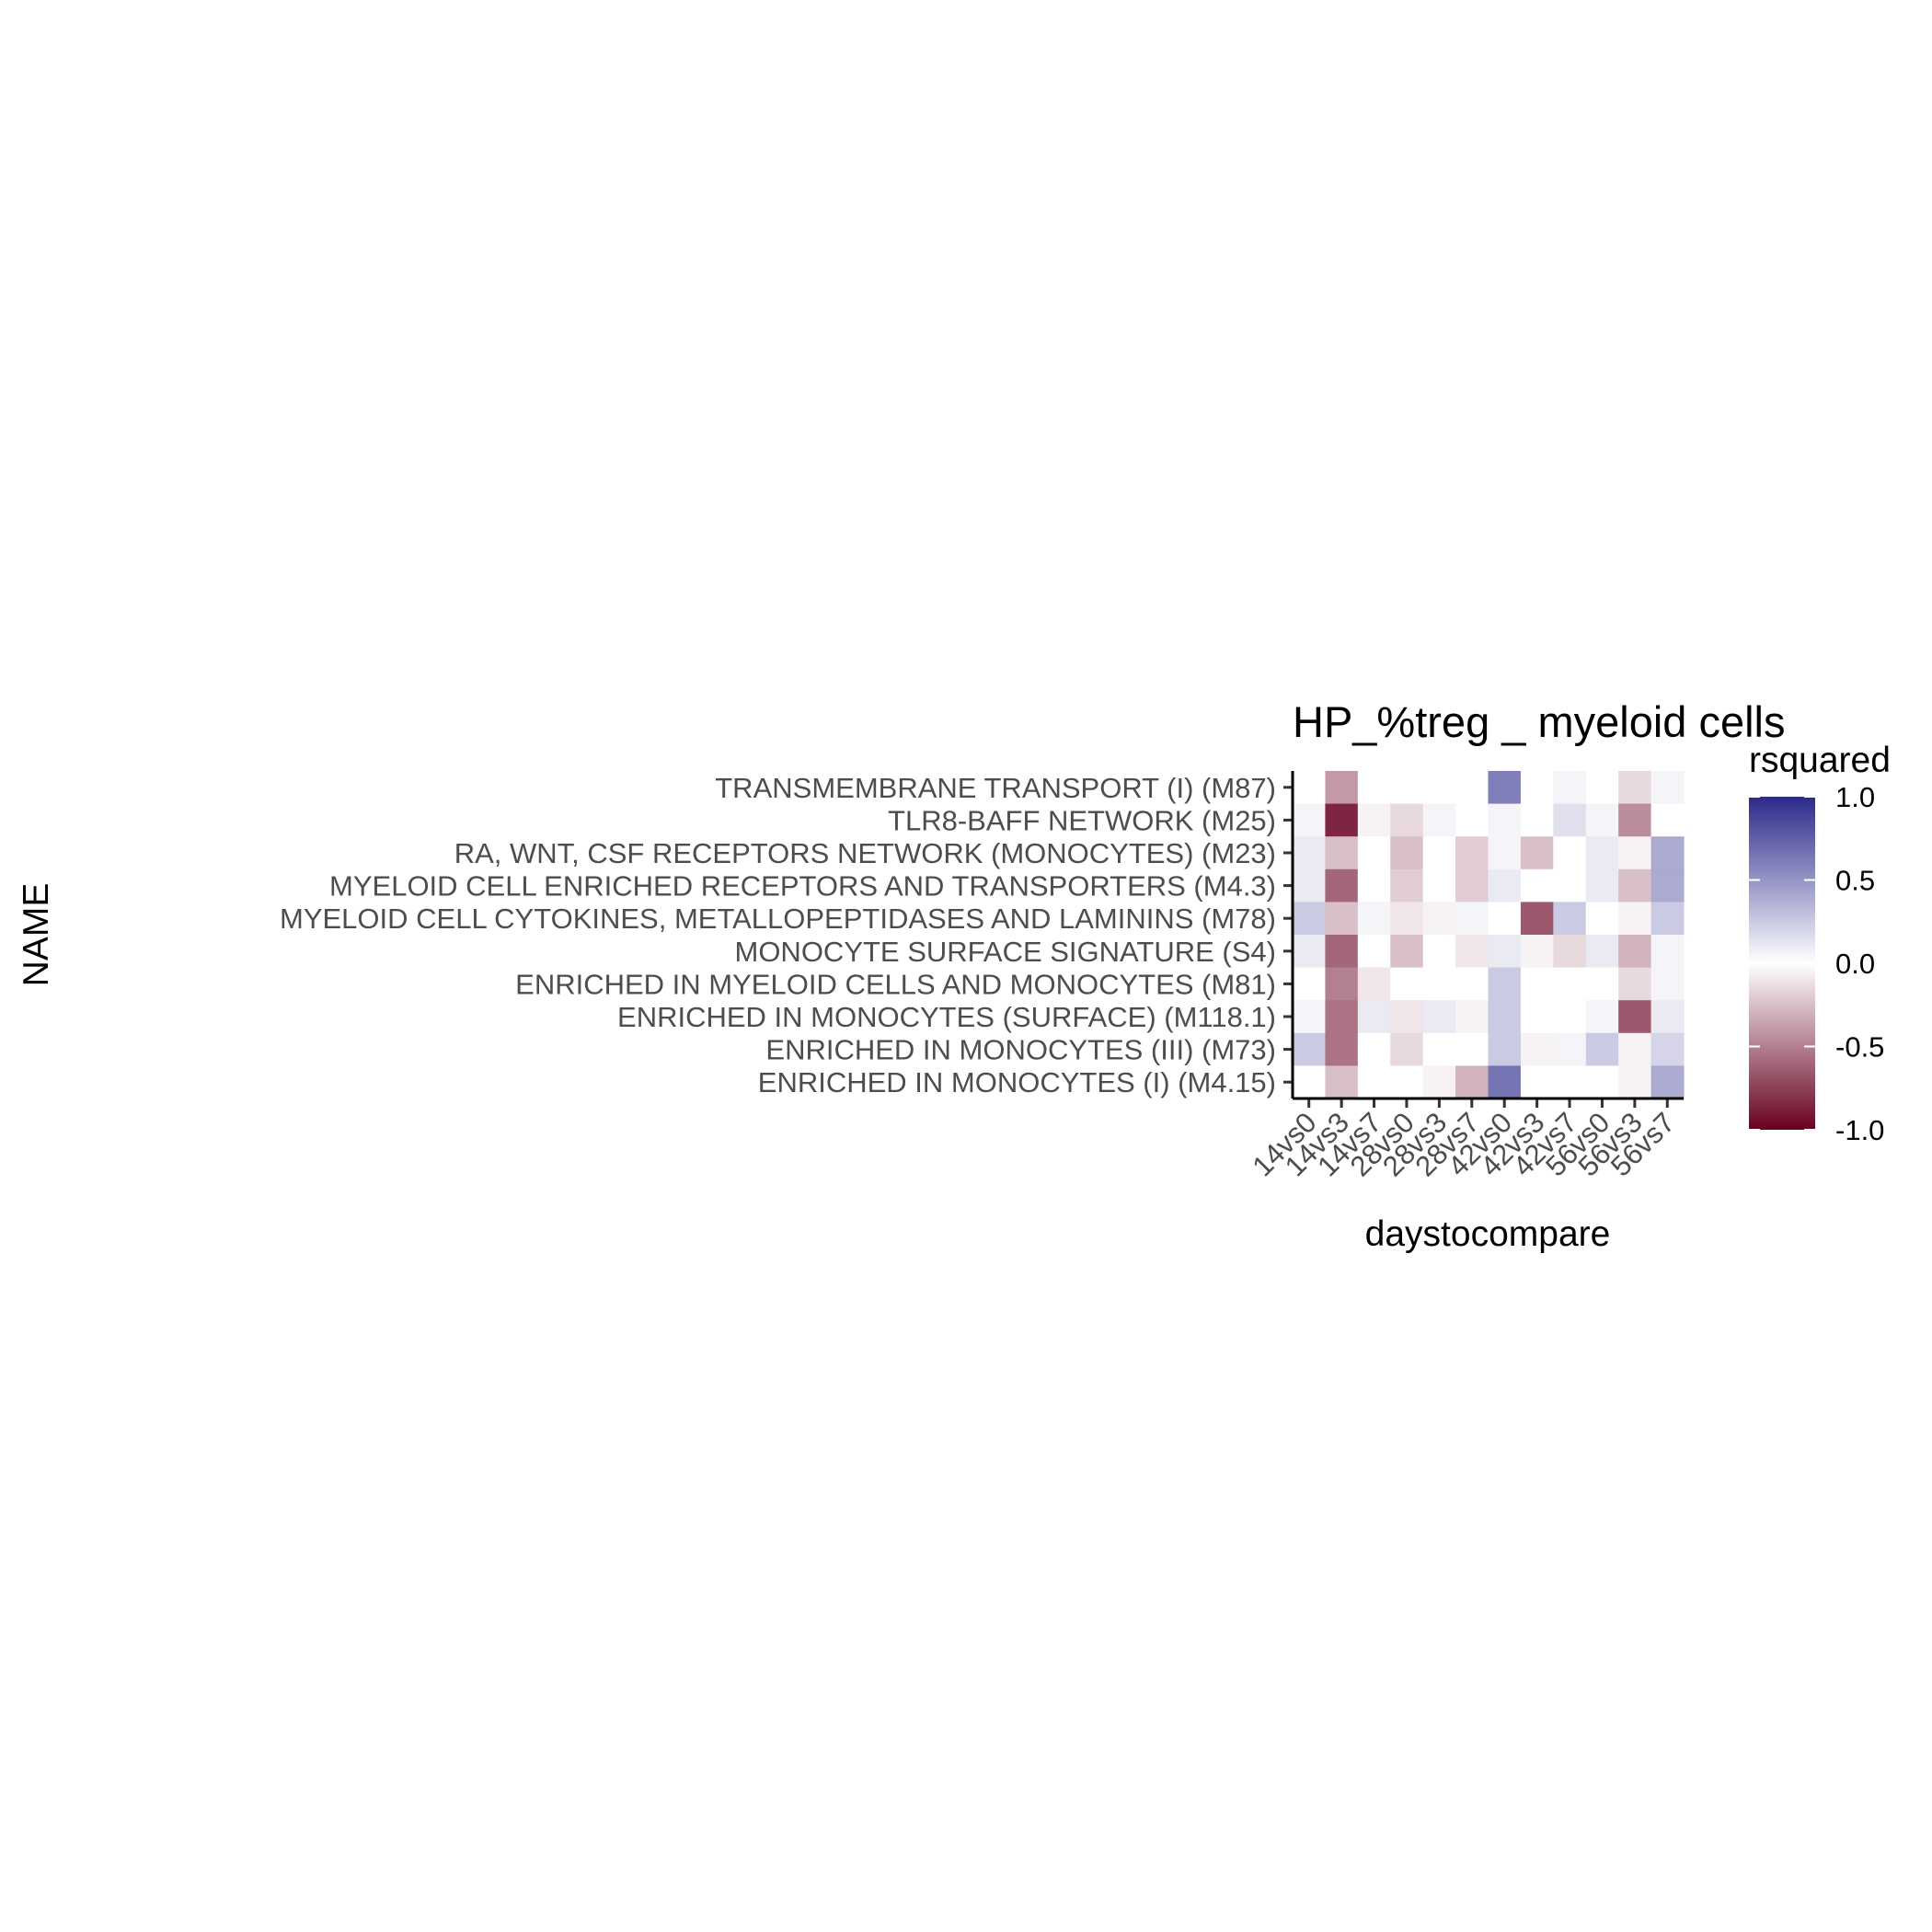 Image resolution: width=1932 pixels, height=1932 pixels. What do you see at coordinates (1082, 820) in the screenshot?
I see `y-tick-label: TLR8-BAFF NETWORK (M25)` at bounding box center [1082, 820].